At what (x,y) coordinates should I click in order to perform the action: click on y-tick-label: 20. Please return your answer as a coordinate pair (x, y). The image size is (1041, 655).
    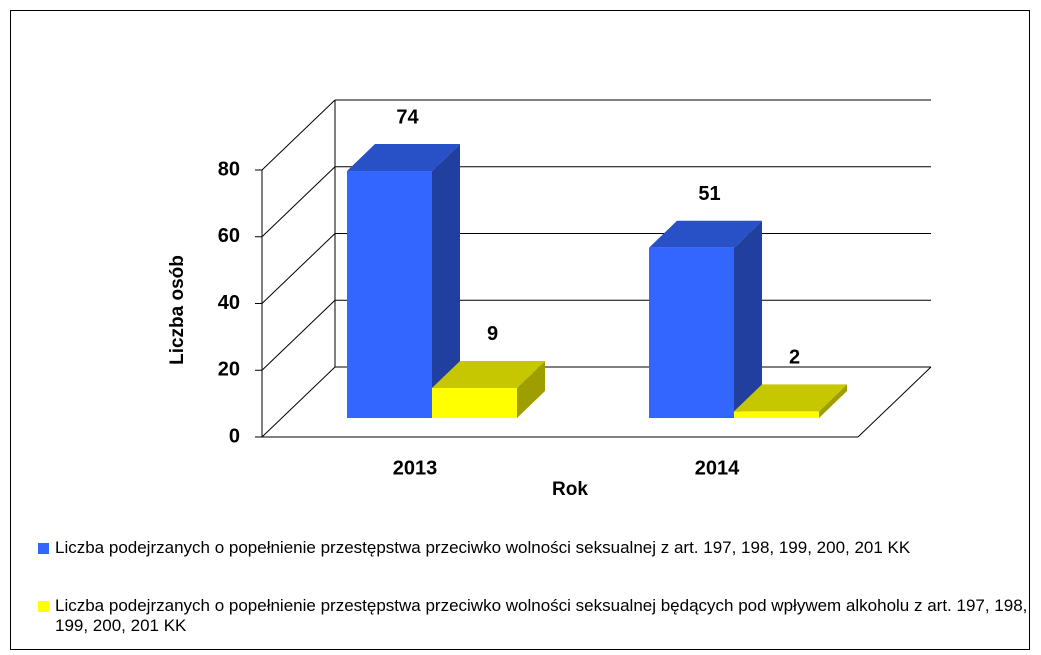
    Looking at the image, I should click on (229, 370).